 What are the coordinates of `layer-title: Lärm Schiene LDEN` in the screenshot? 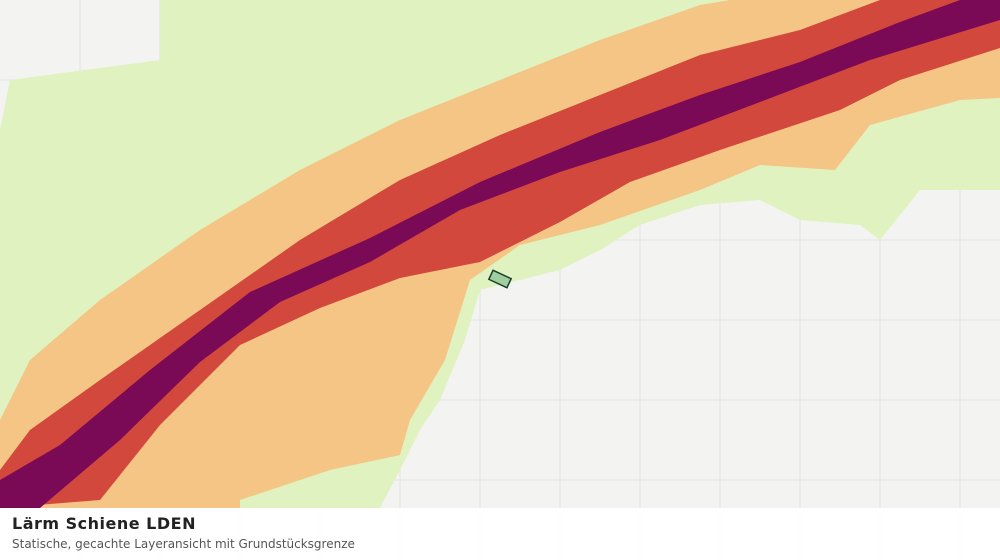 It's located at (104, 523).